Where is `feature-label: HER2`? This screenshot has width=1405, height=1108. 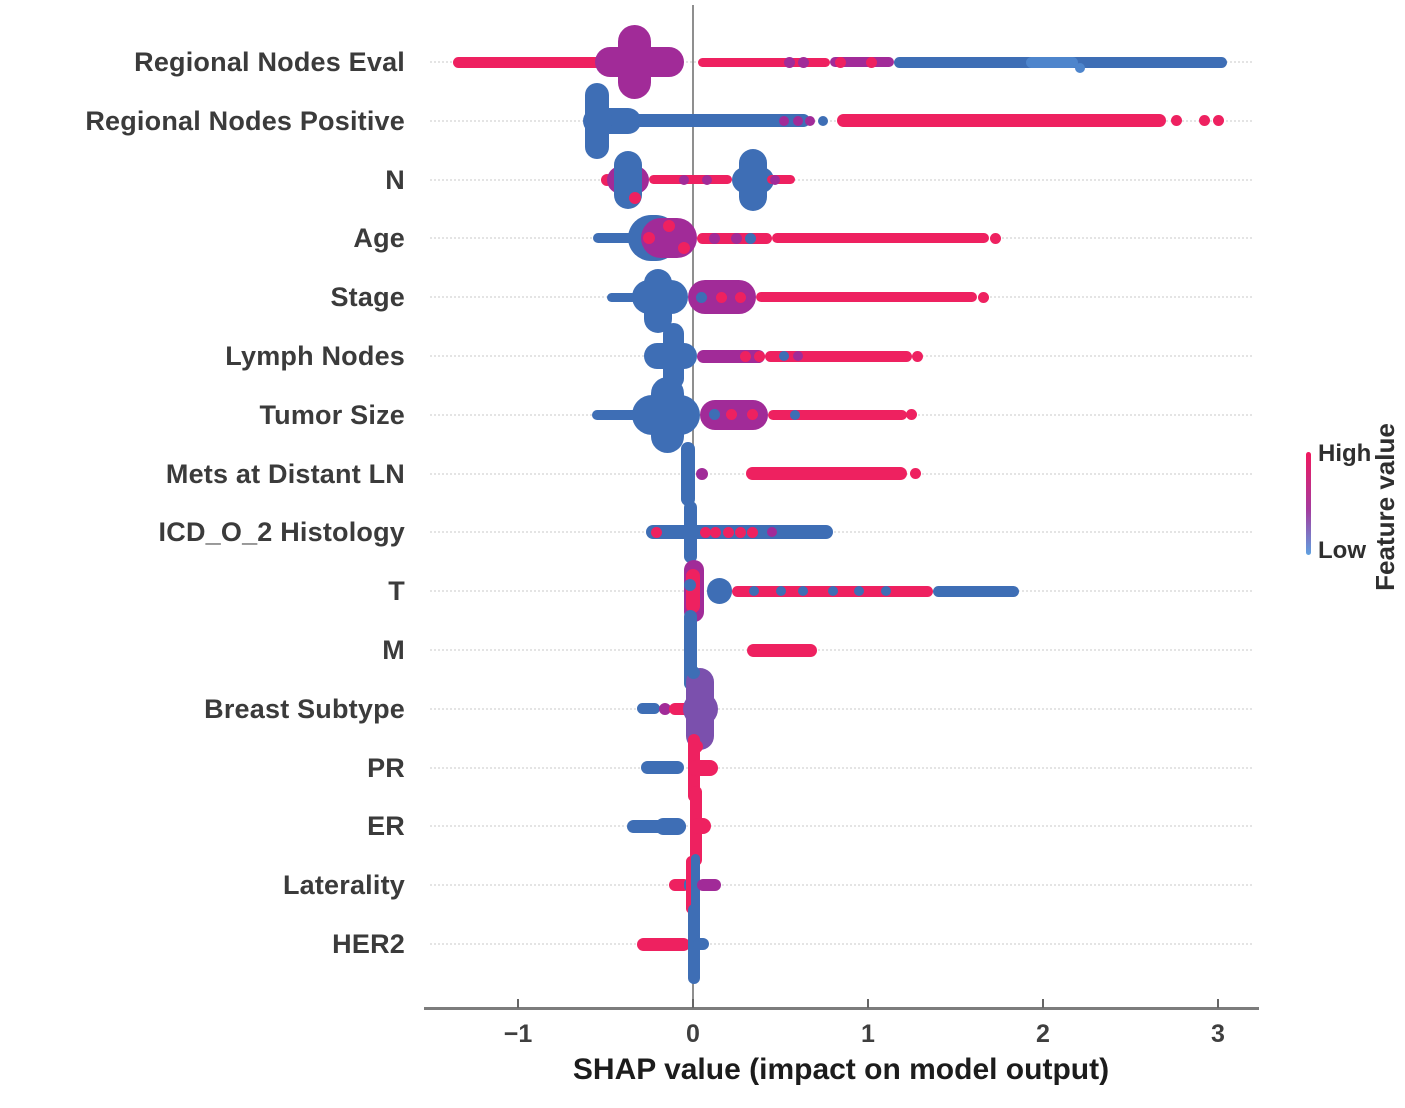
feature-label: HER2 is located at coordinates (368, 944).